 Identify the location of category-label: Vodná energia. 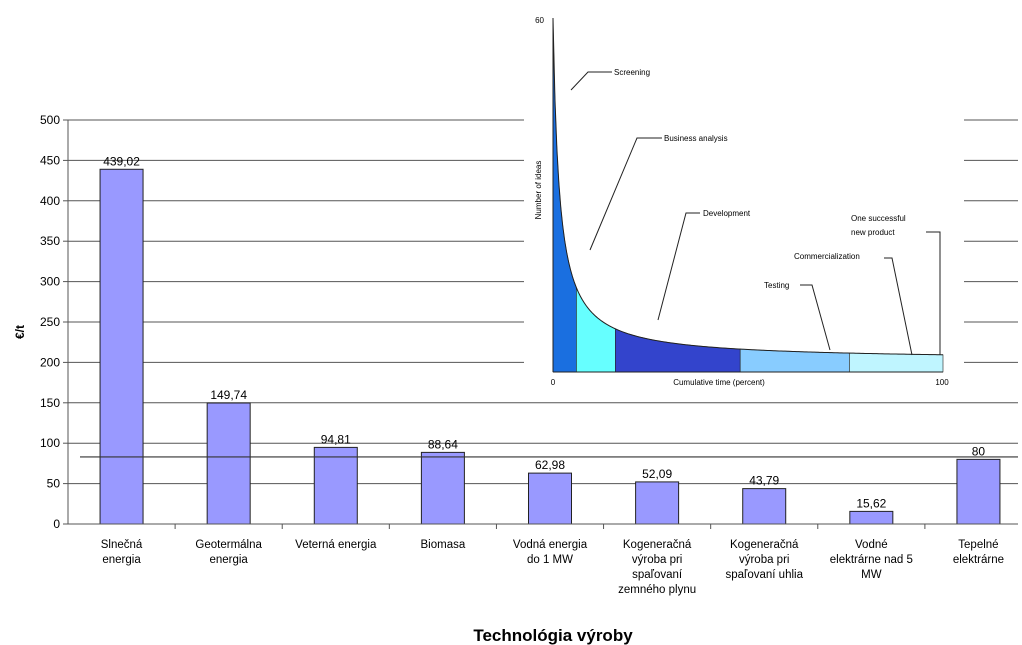
(550, 545).